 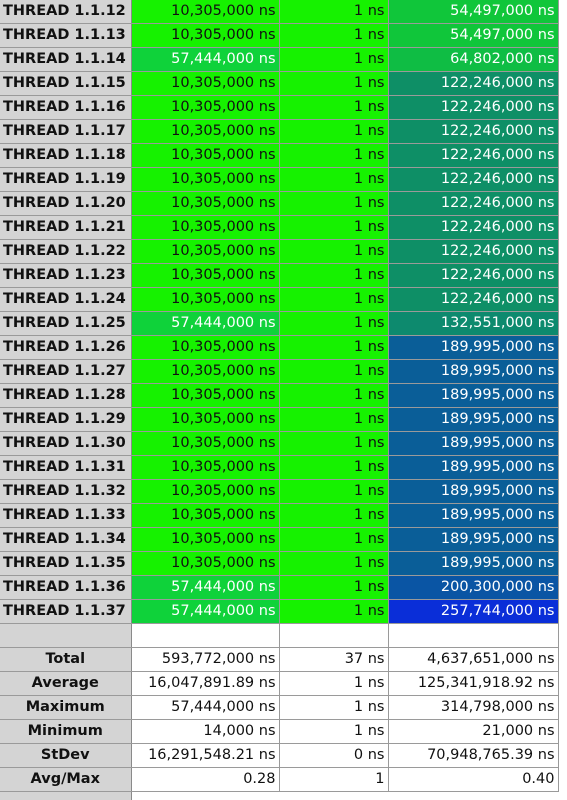 I want to click on thread-name-cell: THREAD 1.1.20, so click(x=66, y=203).